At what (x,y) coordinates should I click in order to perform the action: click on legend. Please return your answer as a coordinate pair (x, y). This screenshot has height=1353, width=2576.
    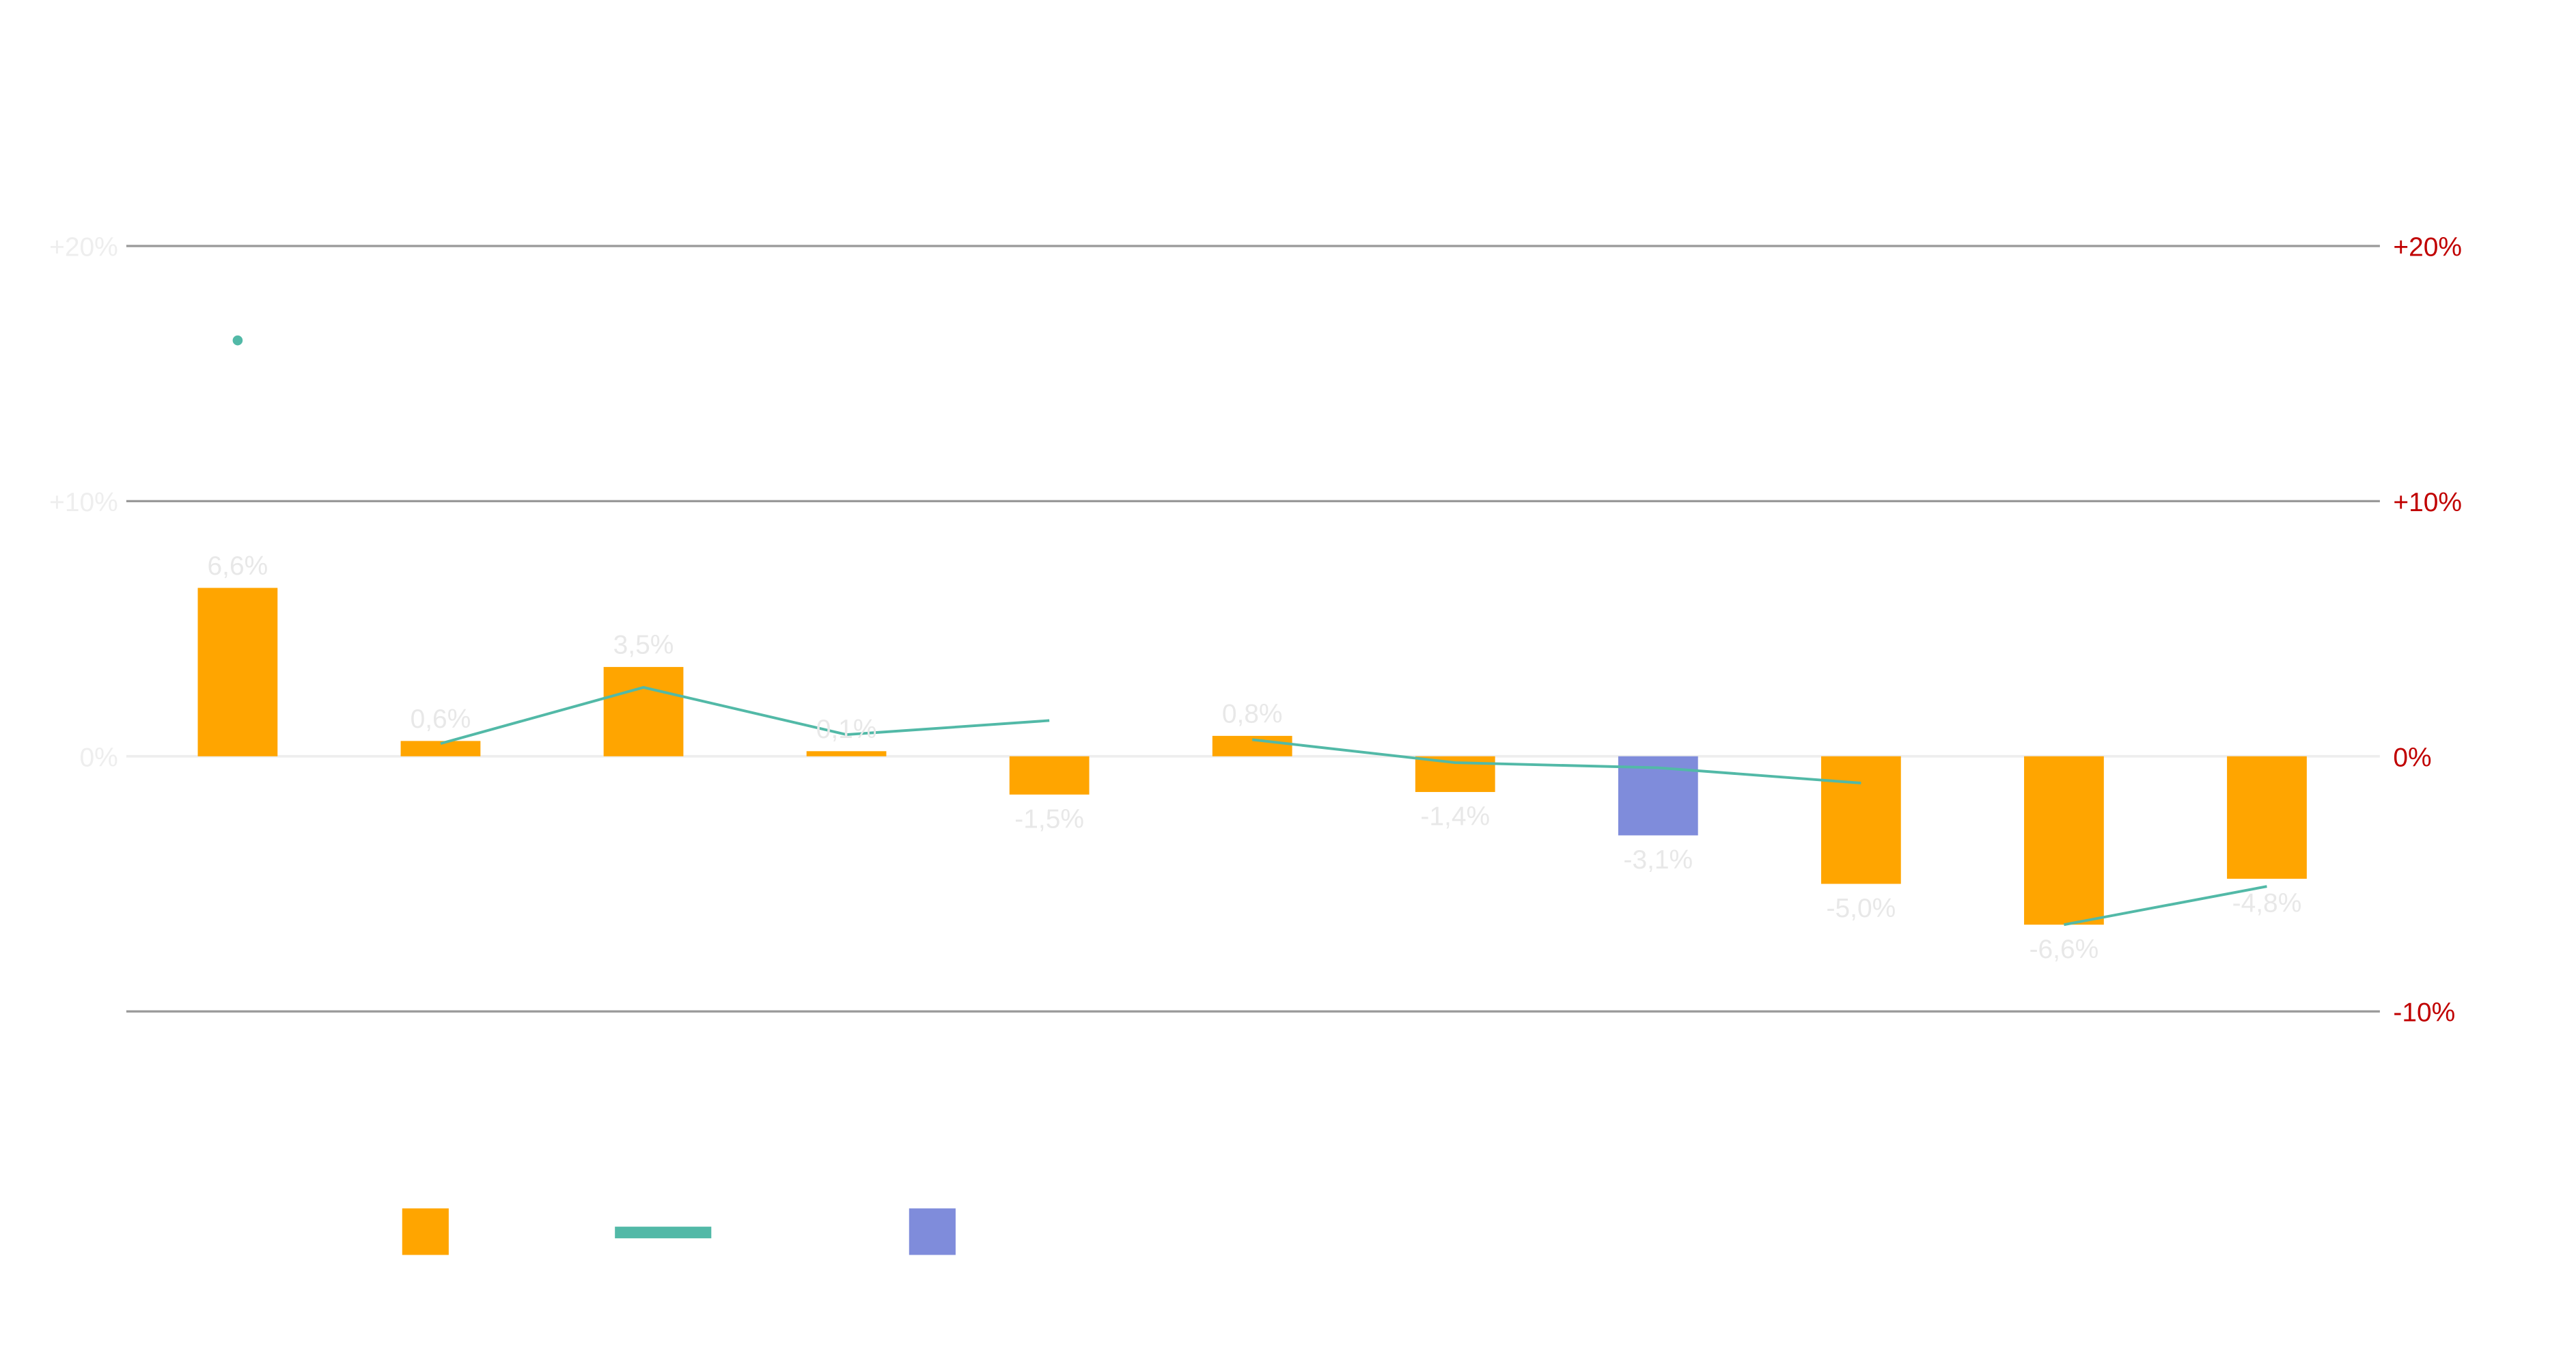
    Looking at the image, I should click on (679, 1231).